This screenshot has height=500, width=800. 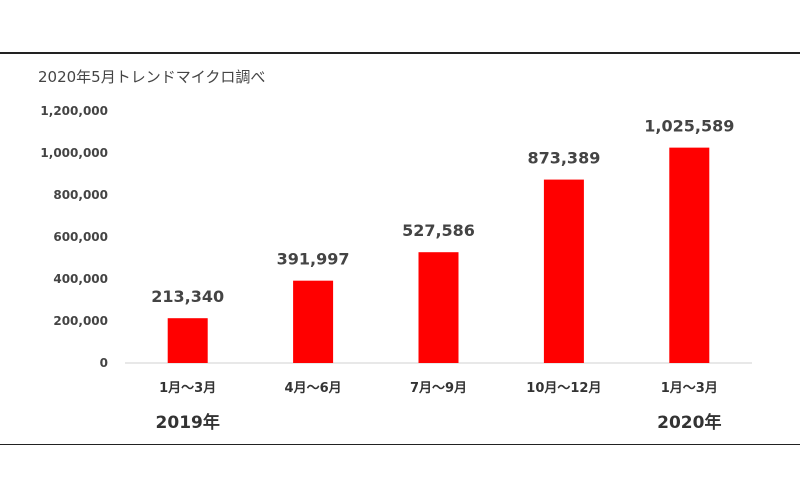 What do you see at coordinates (689, 126) in the screenshot?
I see `data-label: 1,025,589` at bounding box center [689, 126].